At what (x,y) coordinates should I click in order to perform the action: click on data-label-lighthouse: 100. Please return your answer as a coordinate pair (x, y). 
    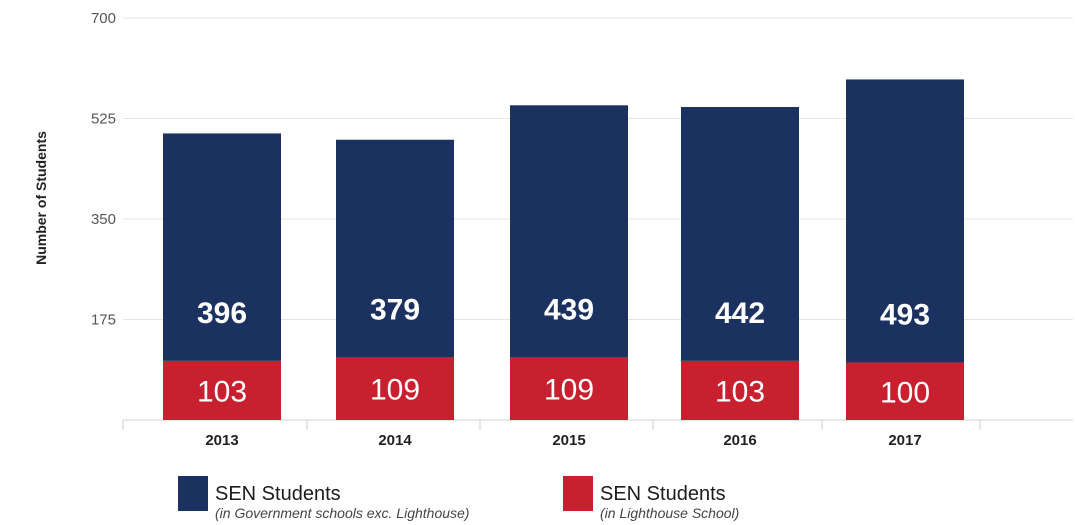
    Looking at the image, I should click on (905, 392).